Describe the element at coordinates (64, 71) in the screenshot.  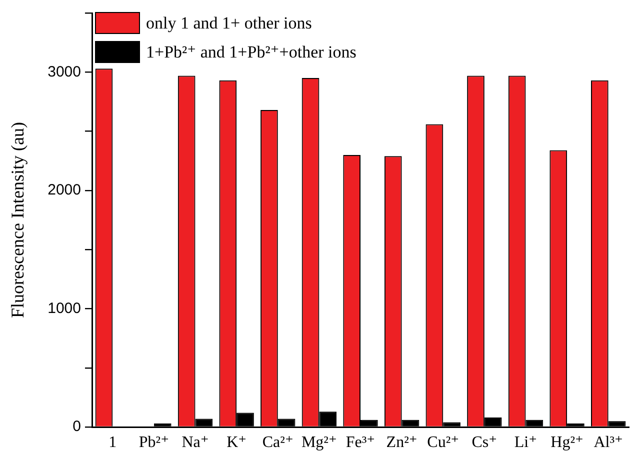
I see `y-tick-label: 3000` at that location.